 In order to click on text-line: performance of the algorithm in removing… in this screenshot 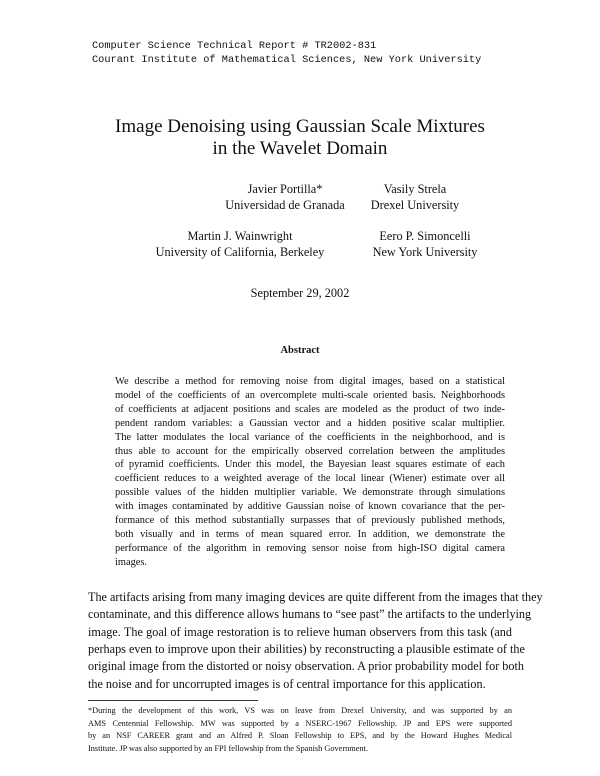, I will do `click(310, 548)`.